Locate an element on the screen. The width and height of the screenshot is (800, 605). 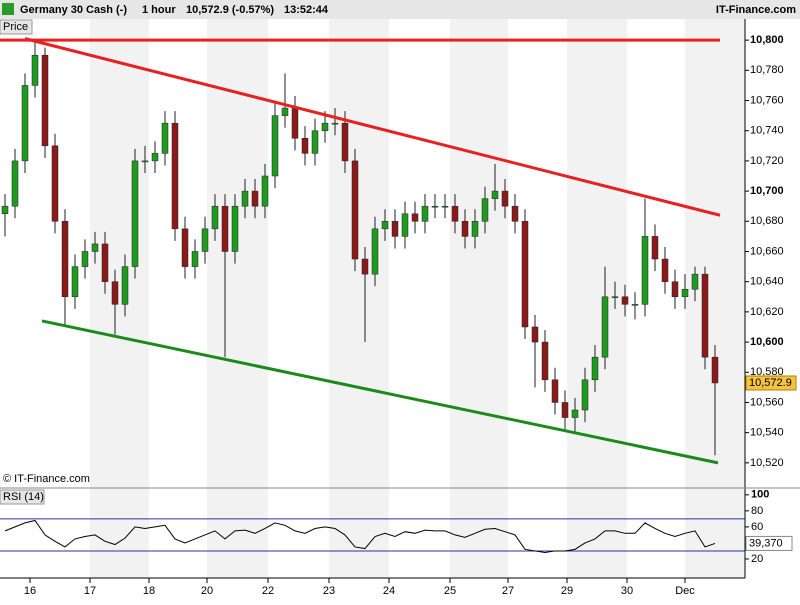
y-tick-label: 10,760 is located at coordinates (767, 100).